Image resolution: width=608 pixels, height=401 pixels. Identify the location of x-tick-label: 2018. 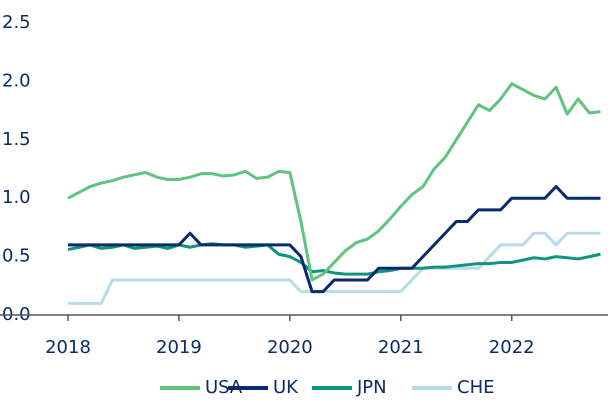
(68, 347).